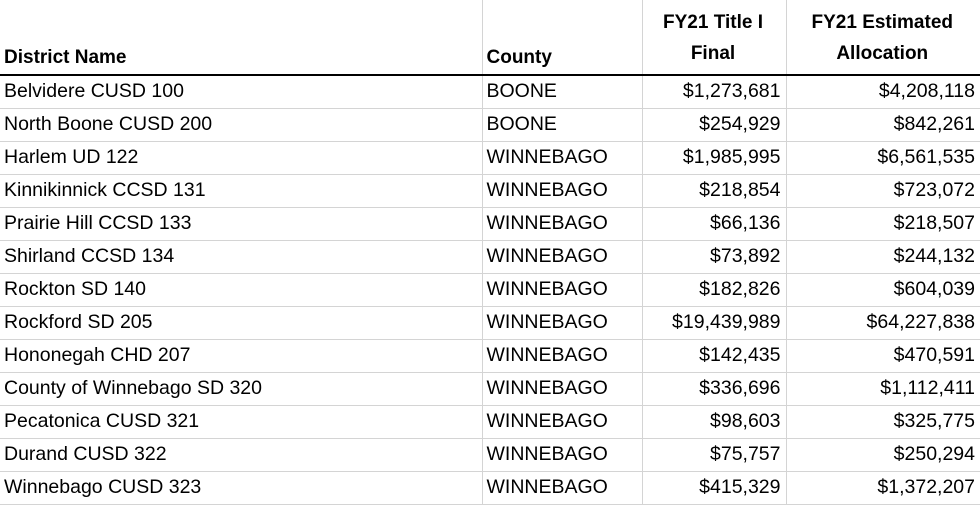 Image resolution: width=980 pixels, height=505 pixels. Describe the element at coordinates (882, 488) in the screenshot. I see `cell-fy21-estimated-allocation: $1,372,207` at that location.